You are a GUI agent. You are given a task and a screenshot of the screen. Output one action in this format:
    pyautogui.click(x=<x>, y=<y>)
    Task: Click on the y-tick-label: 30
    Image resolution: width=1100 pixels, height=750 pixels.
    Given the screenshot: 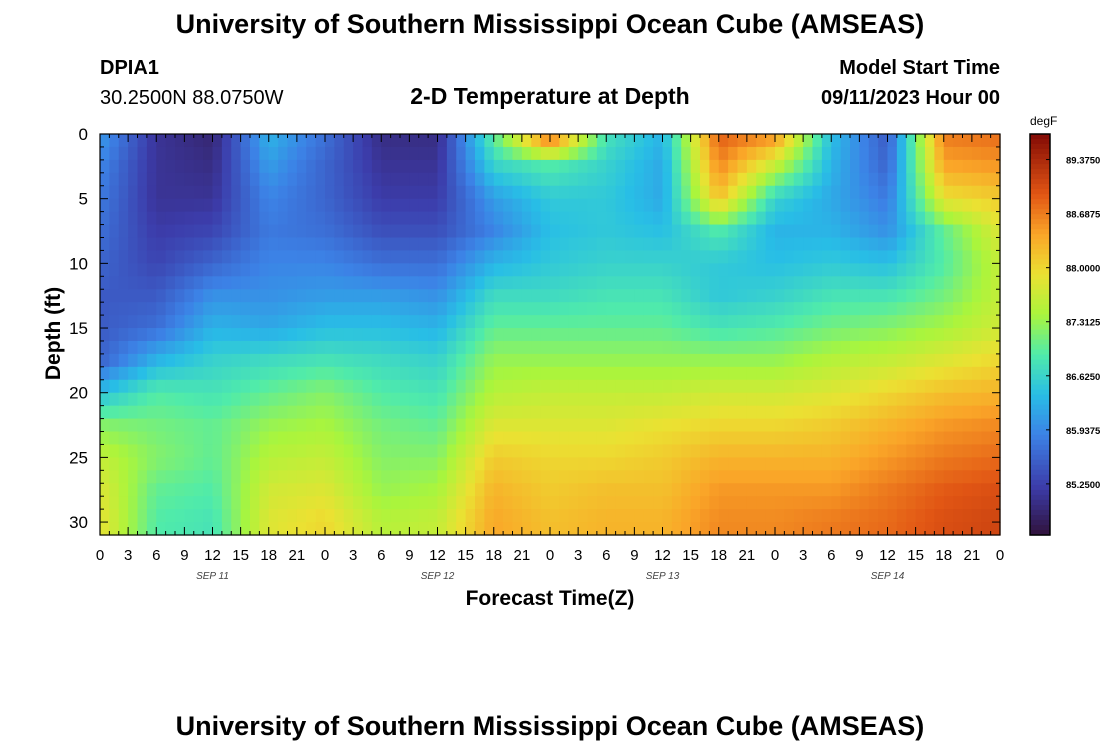 What is the action you would take?
    pyautogui.click(x=78, y=522)
    